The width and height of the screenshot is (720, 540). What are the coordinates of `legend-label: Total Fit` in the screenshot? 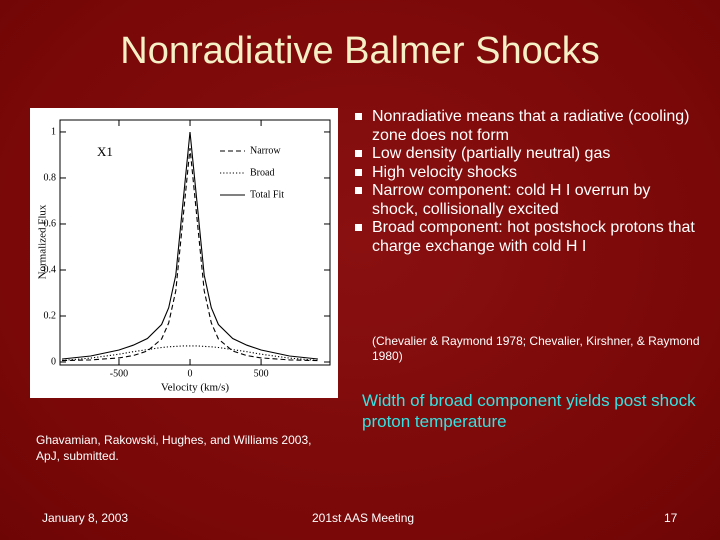 It's located at (267, 194).